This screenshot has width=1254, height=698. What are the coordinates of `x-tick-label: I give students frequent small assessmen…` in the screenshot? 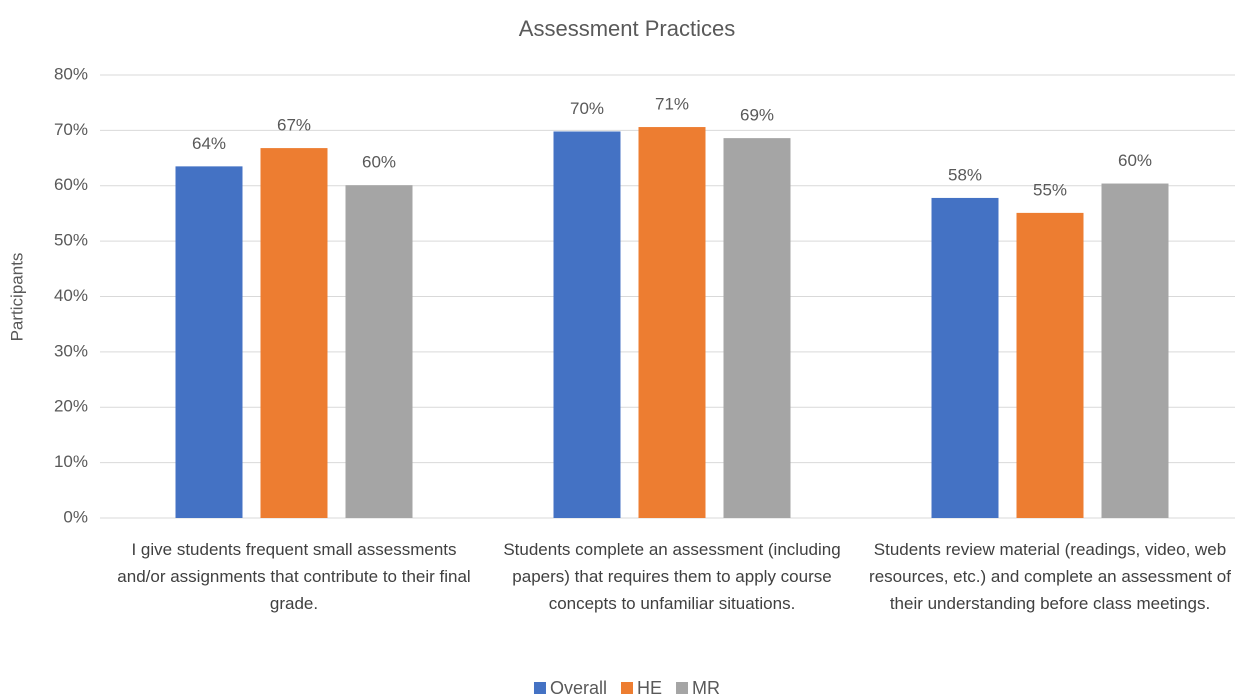 It's located at (294, 576).